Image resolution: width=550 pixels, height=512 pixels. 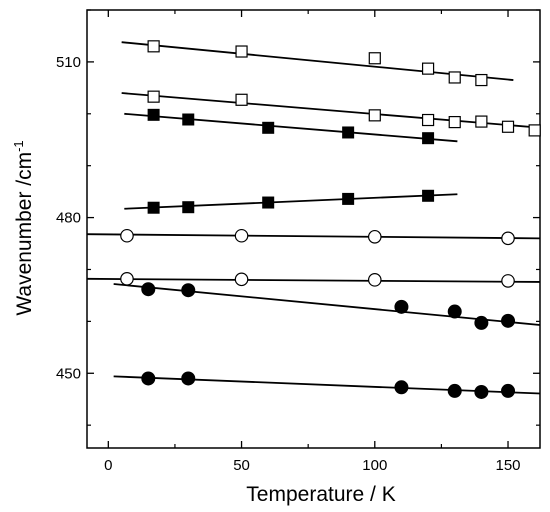 What do you see at coordinates (18, 146) in the screenshot?
I see `y-axis-label-superscript: -1` at bounding box center [18, 146].